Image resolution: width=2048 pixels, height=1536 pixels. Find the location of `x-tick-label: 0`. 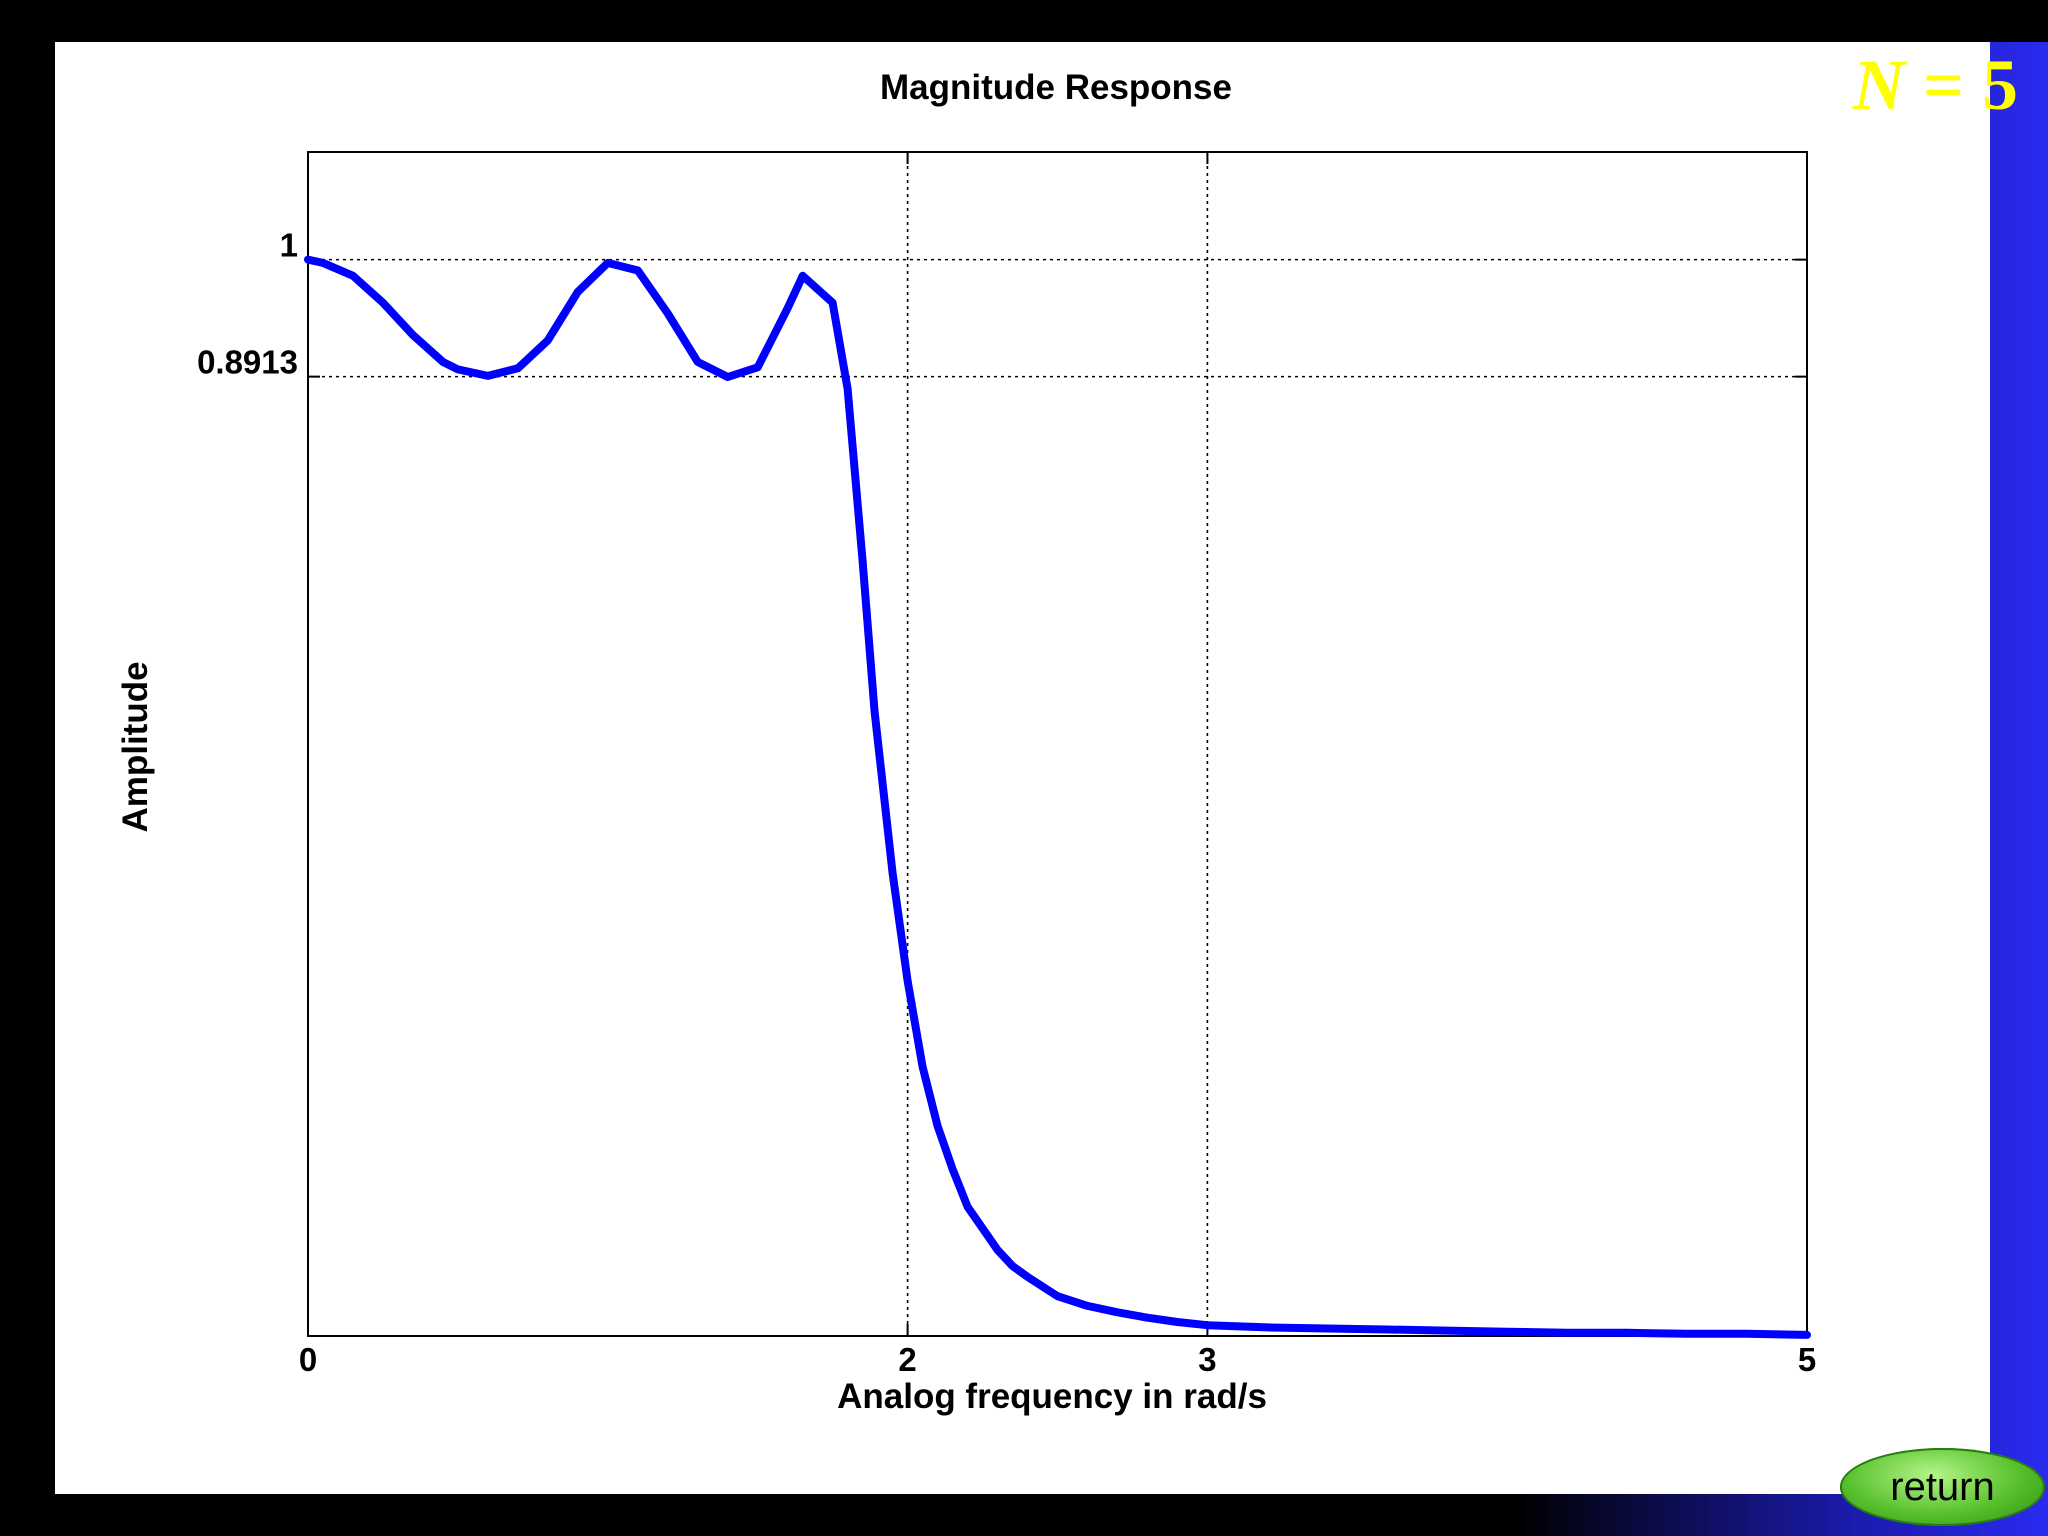

x-tick-label: 0 is located at coordinates (308, 1359).